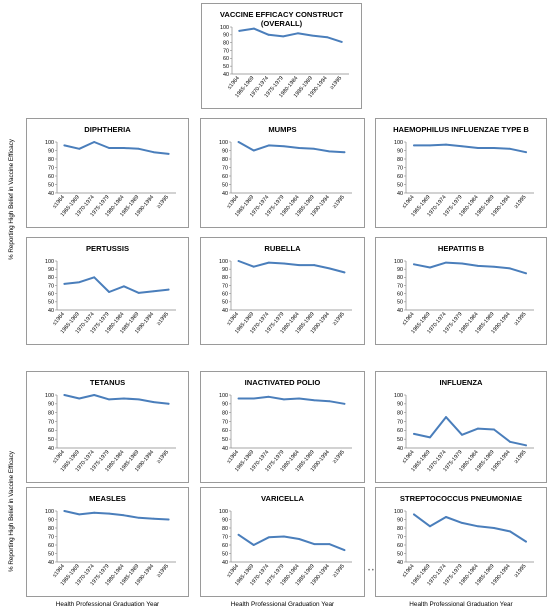  What do you see at coordinates (461, 248) in the screenshot?
I see `chart-title: HEPATITIS B` at bounding box center [461, 248].